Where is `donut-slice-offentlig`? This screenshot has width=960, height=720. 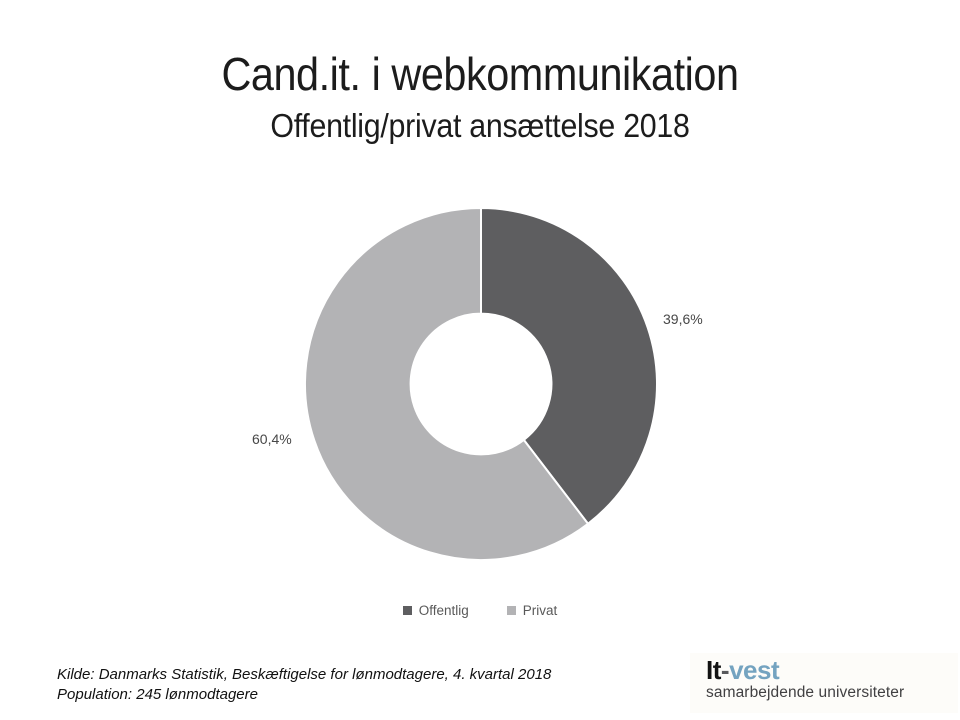 donut-slice-offentlig is located at coordinates (569, 366).